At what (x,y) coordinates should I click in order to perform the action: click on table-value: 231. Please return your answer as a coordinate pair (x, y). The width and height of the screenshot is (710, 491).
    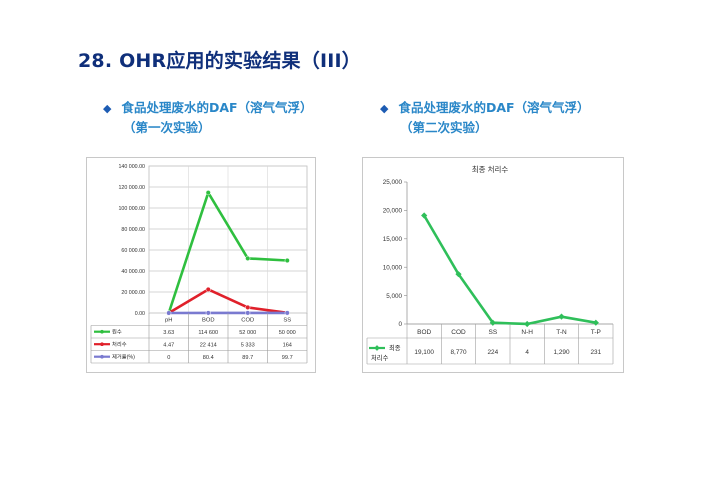
    Looking at the image, I should click on (595, 352).